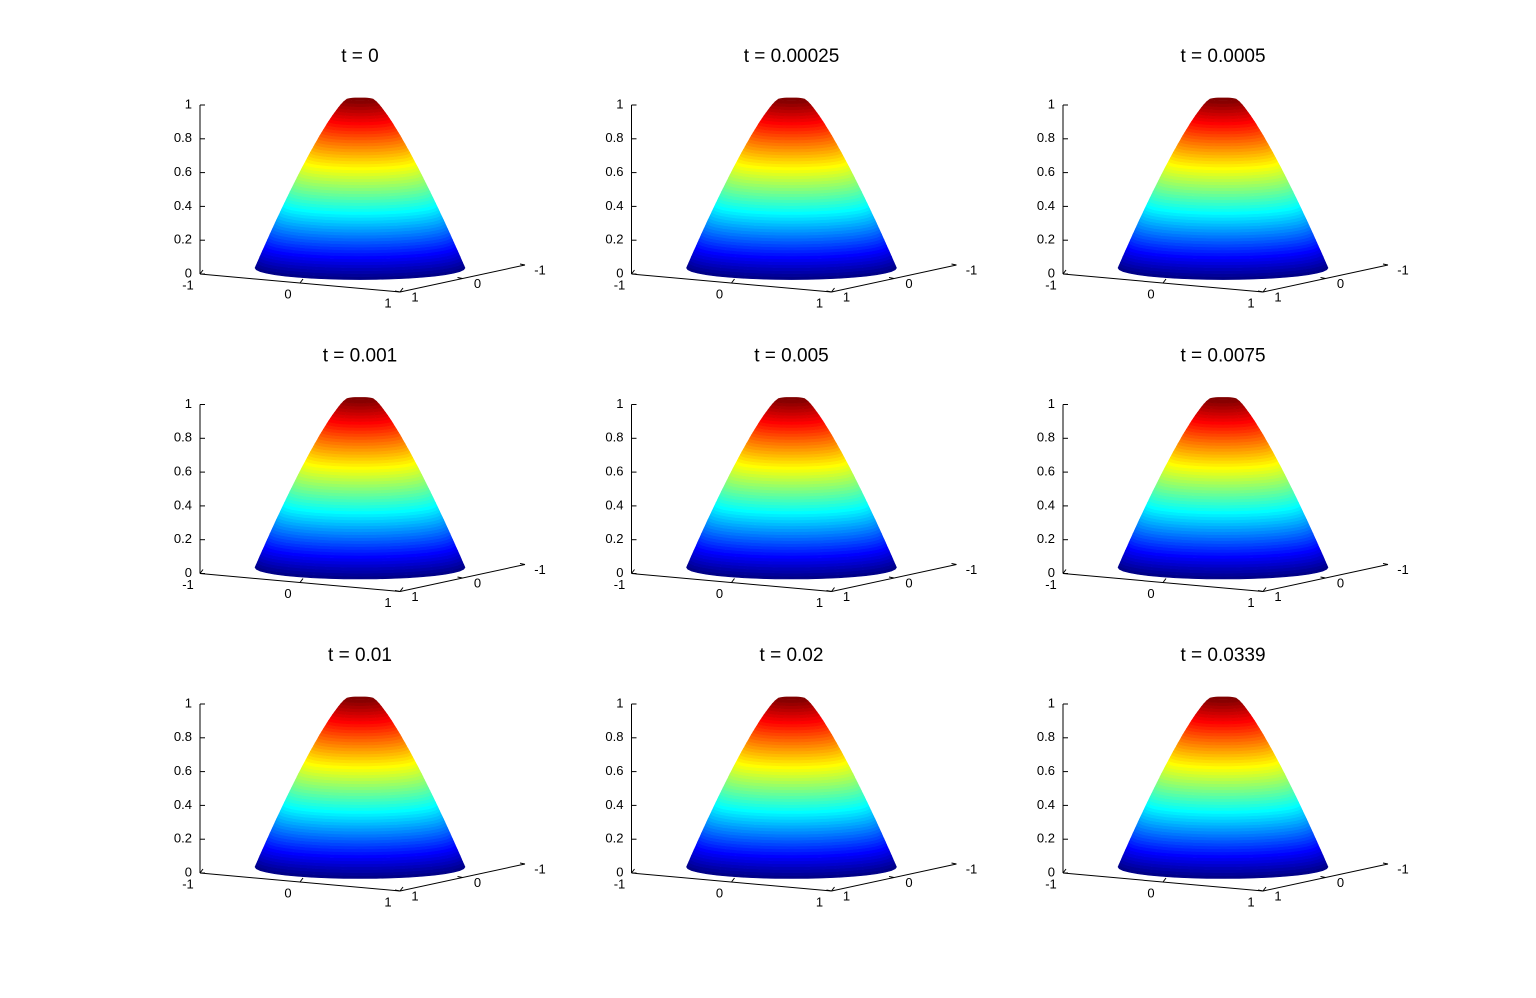 This screenshot has height=998, width=1536. Describe the element at coordinates (360, 56) in the screenshot. I see `subplot-title: t = 0` at that location.